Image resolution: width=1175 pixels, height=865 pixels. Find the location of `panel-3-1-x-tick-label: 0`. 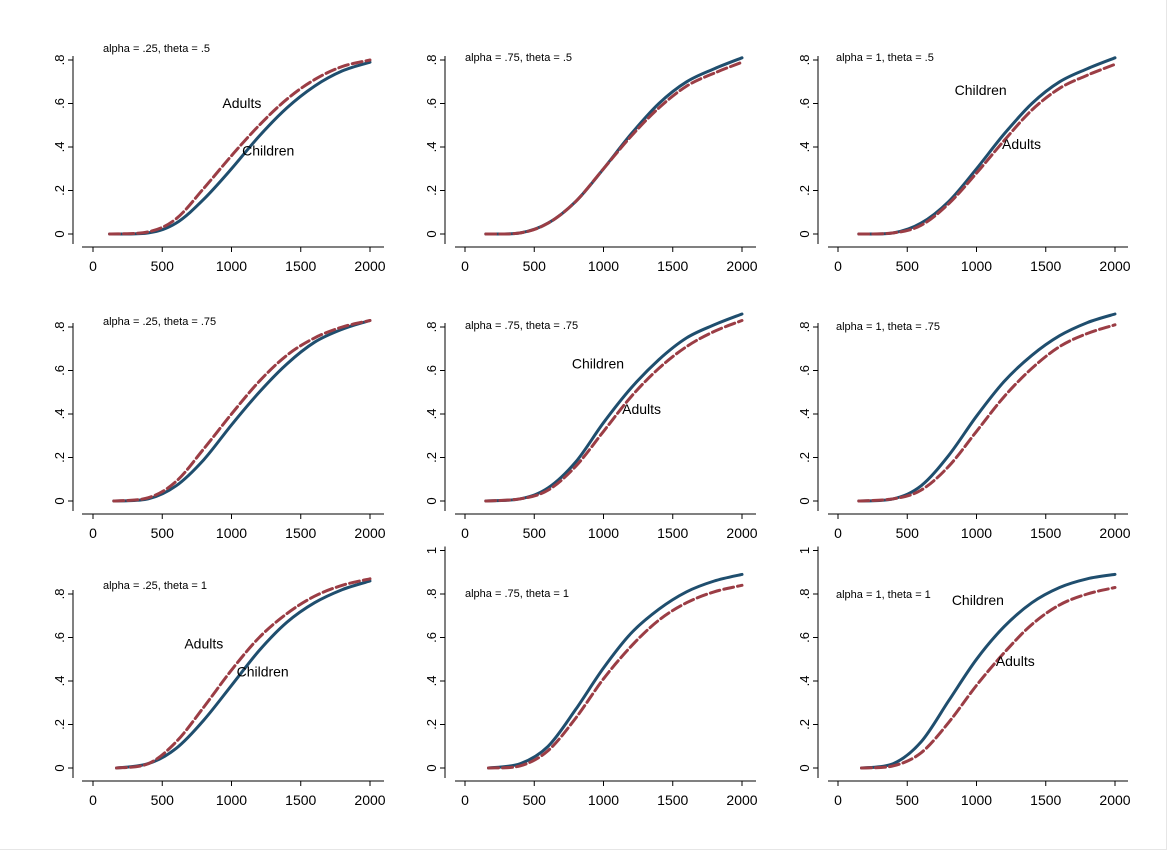

panel-3-1-x-tick-label: 0 is located at coordinates (93, 800).